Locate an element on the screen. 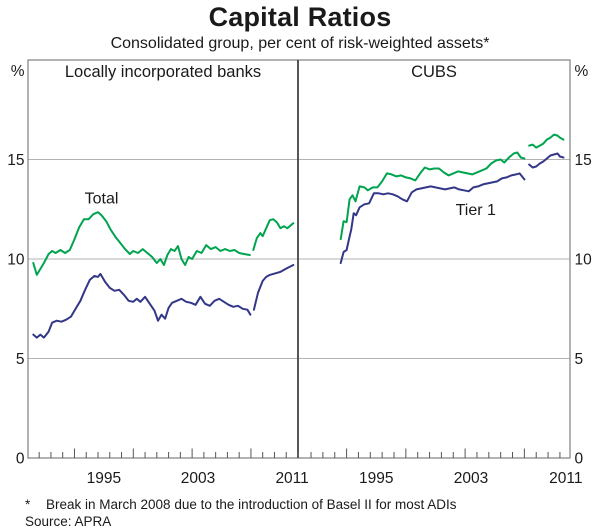  x-tick-cubs-1995: 1995 is located at coordinates (376, 478).